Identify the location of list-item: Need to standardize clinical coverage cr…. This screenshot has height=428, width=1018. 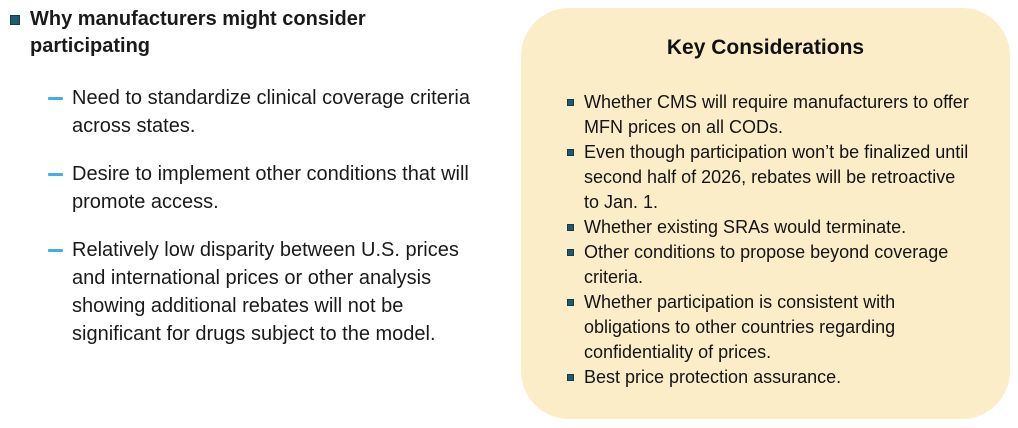
(281, 112).